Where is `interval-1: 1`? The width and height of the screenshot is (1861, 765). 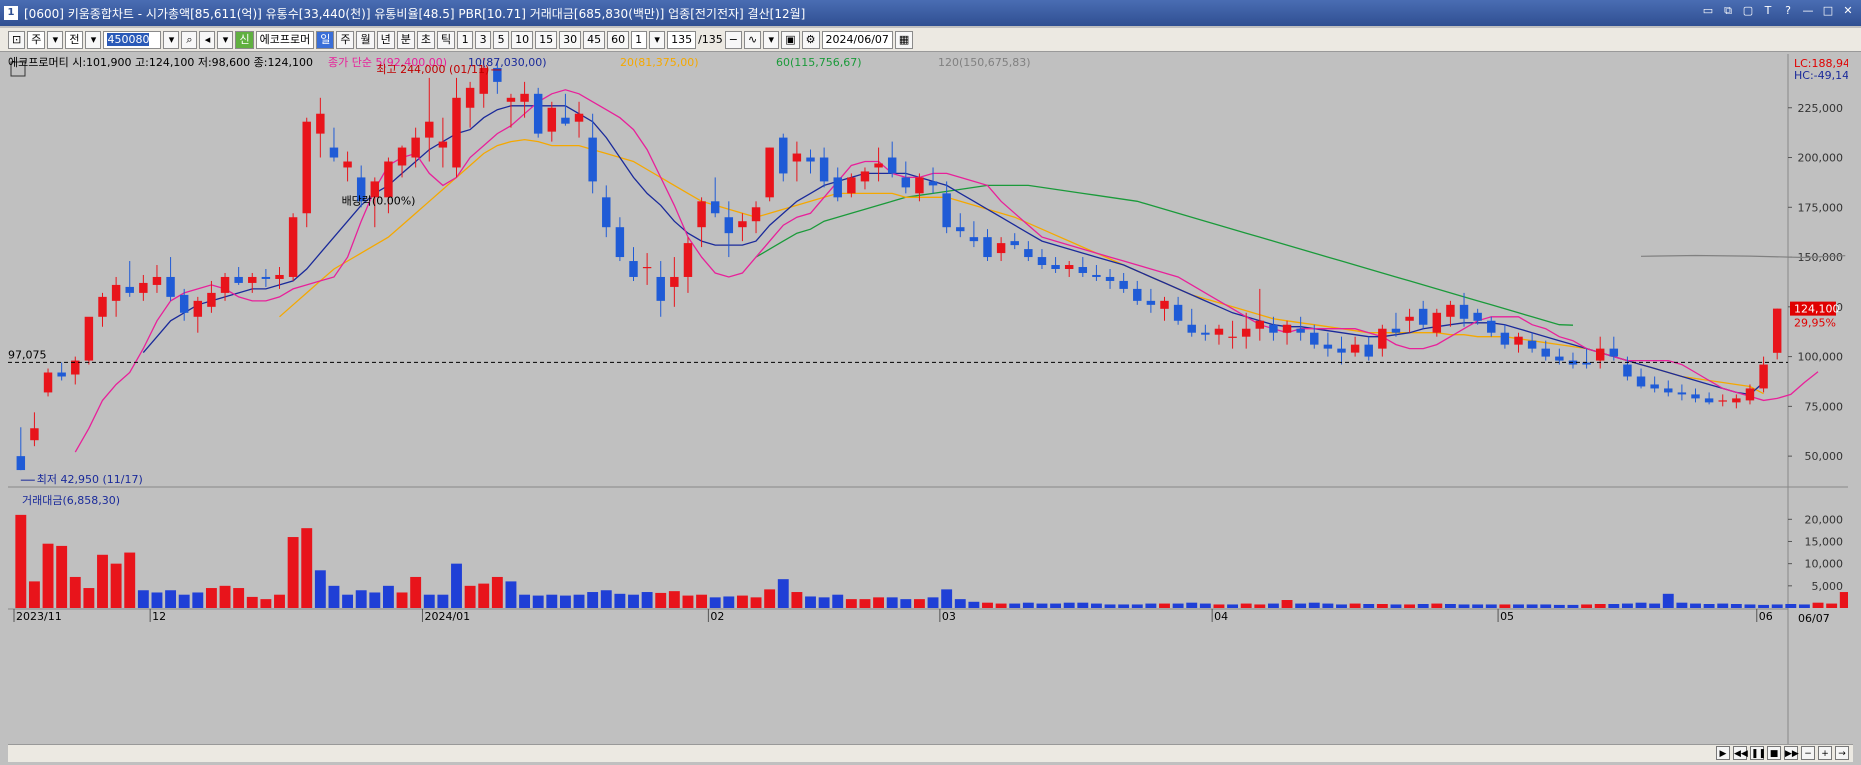 interval-1: 1 is located at coordinates (465, 39).